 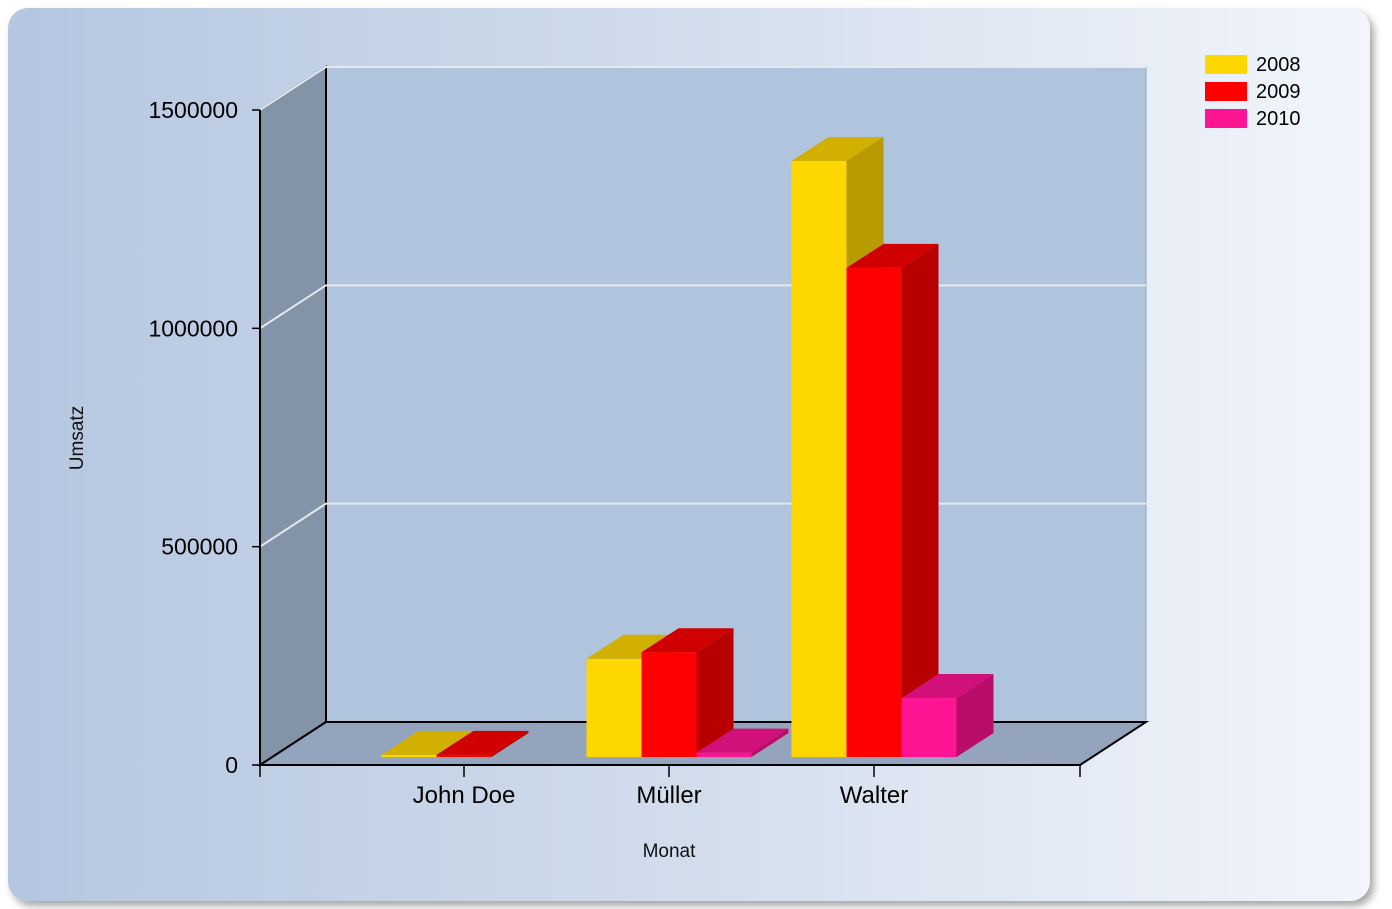 What do you see at coordinates (1278, 65) in the screenshot?
I see `legend-label-2008: 2008` at bounding box center [1278, 65].